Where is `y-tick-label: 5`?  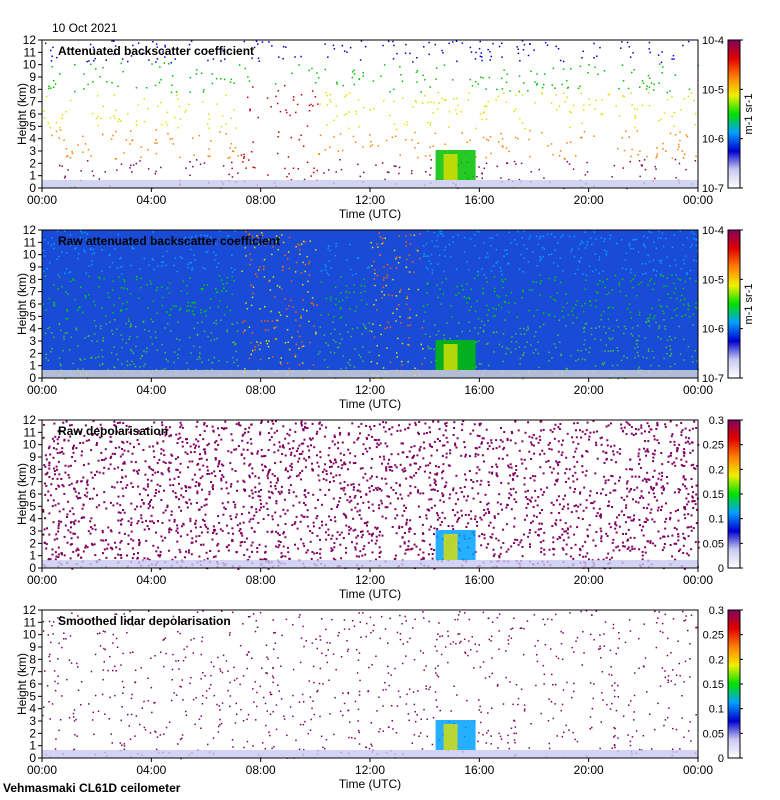
y-tick-label: 5 is located at coordinates (32, 316).